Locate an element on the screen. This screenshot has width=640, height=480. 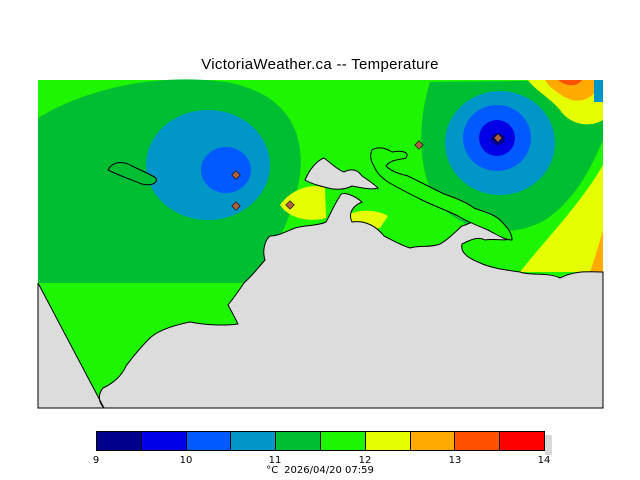
color-legend is located at coordinates (320, 441).